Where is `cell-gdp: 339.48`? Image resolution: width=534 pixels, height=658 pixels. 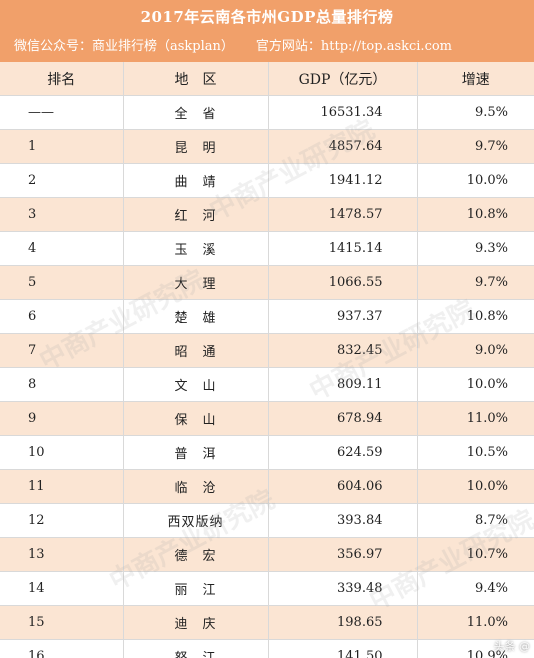
cell-gdp: 339.48 is located at coordinates (343, 588).